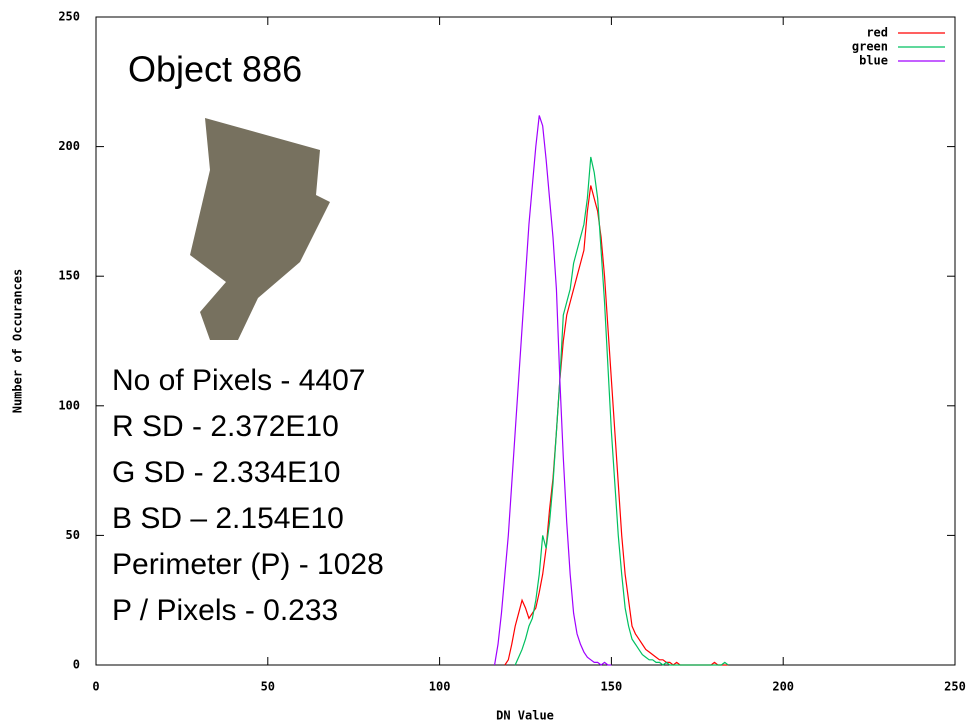 Image resolution: width=980 pixels, height=726 pixels. Describe the element at coordinates (69, 276) in the screenshot. I see `y-tick-label: 150` at that location.